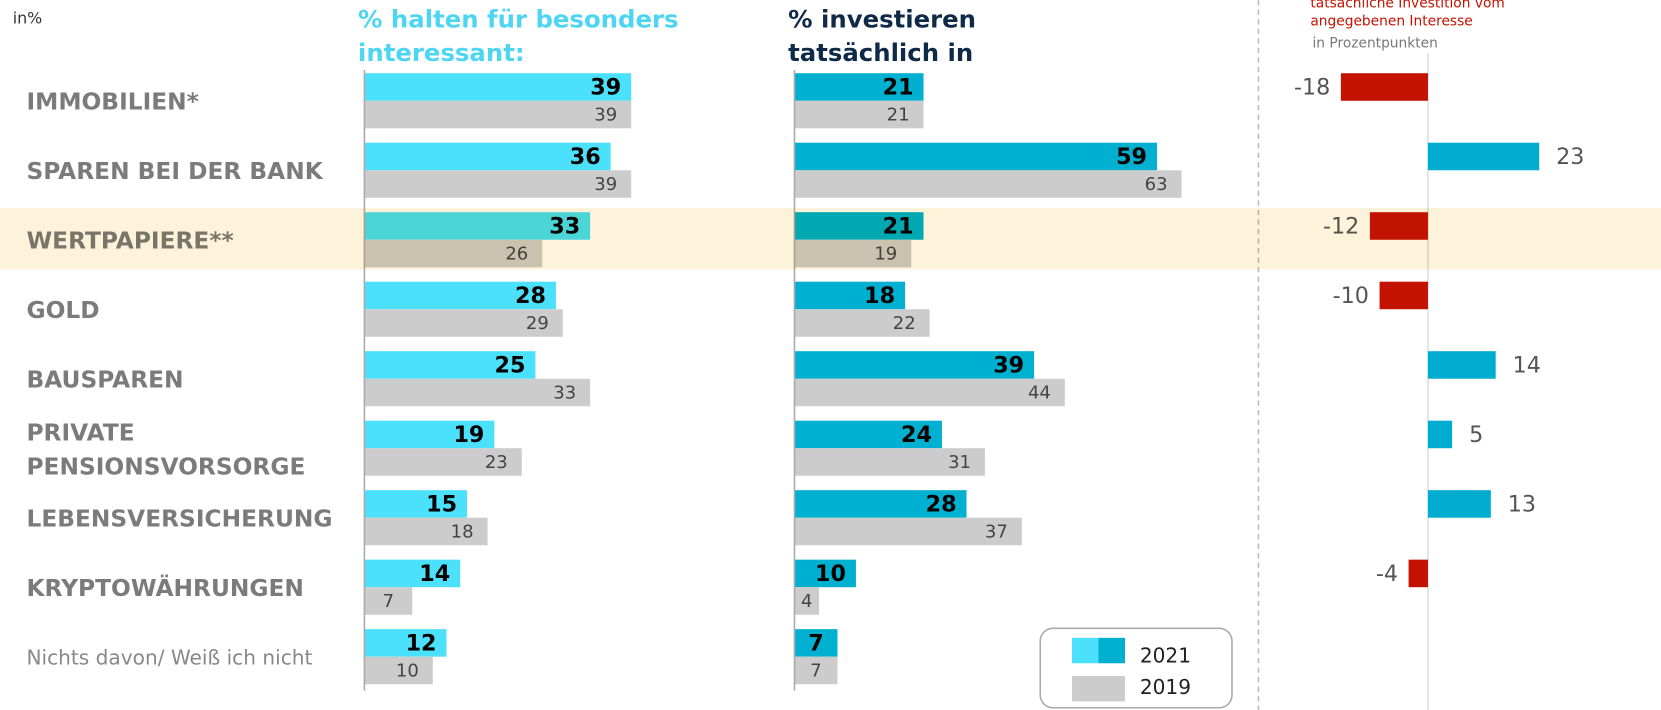  Describe the element at coordinates (1156, 184) in the screenshot. I see `value-label: 63` at that location.